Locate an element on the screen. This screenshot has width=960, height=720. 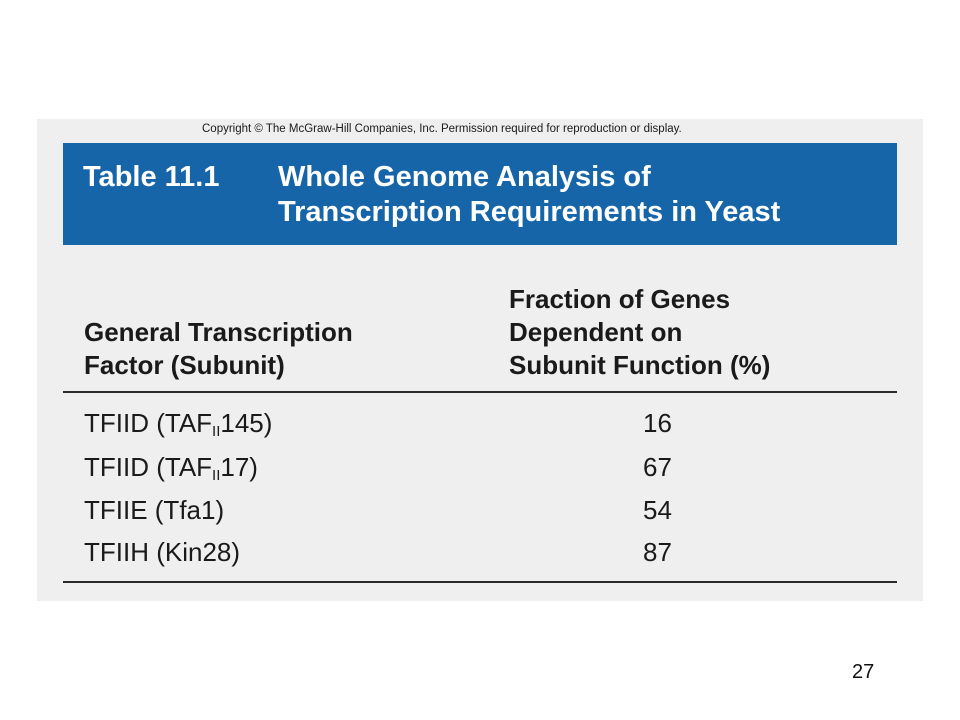
factor-suffix: 145) is located at coordinates (246, 423).